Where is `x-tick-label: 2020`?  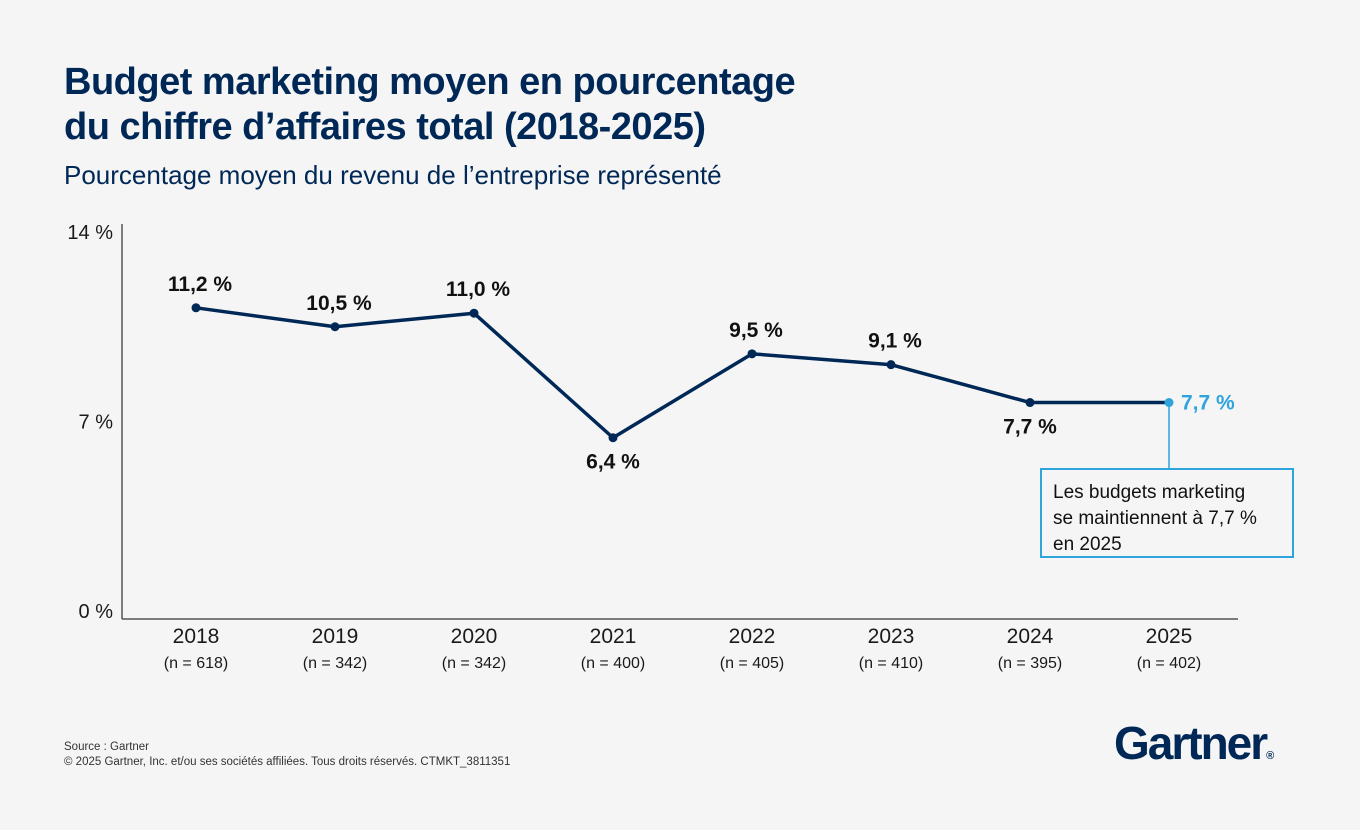
x-tick-label: 2020 is located at coordinates (474, 636).